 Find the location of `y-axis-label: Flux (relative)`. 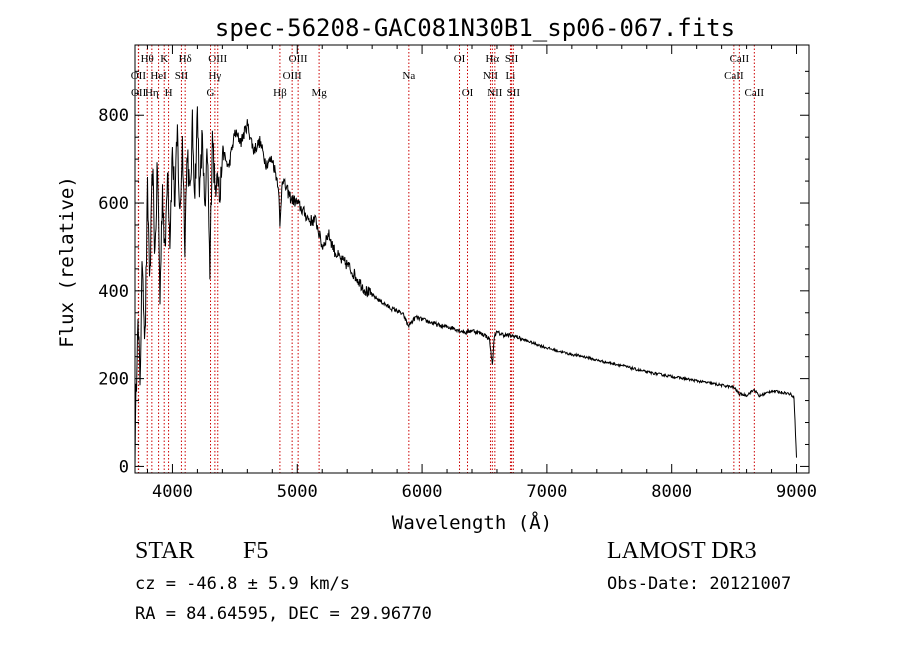

y-axis-label: Flux (relative) is located at coordinates (67, 262).